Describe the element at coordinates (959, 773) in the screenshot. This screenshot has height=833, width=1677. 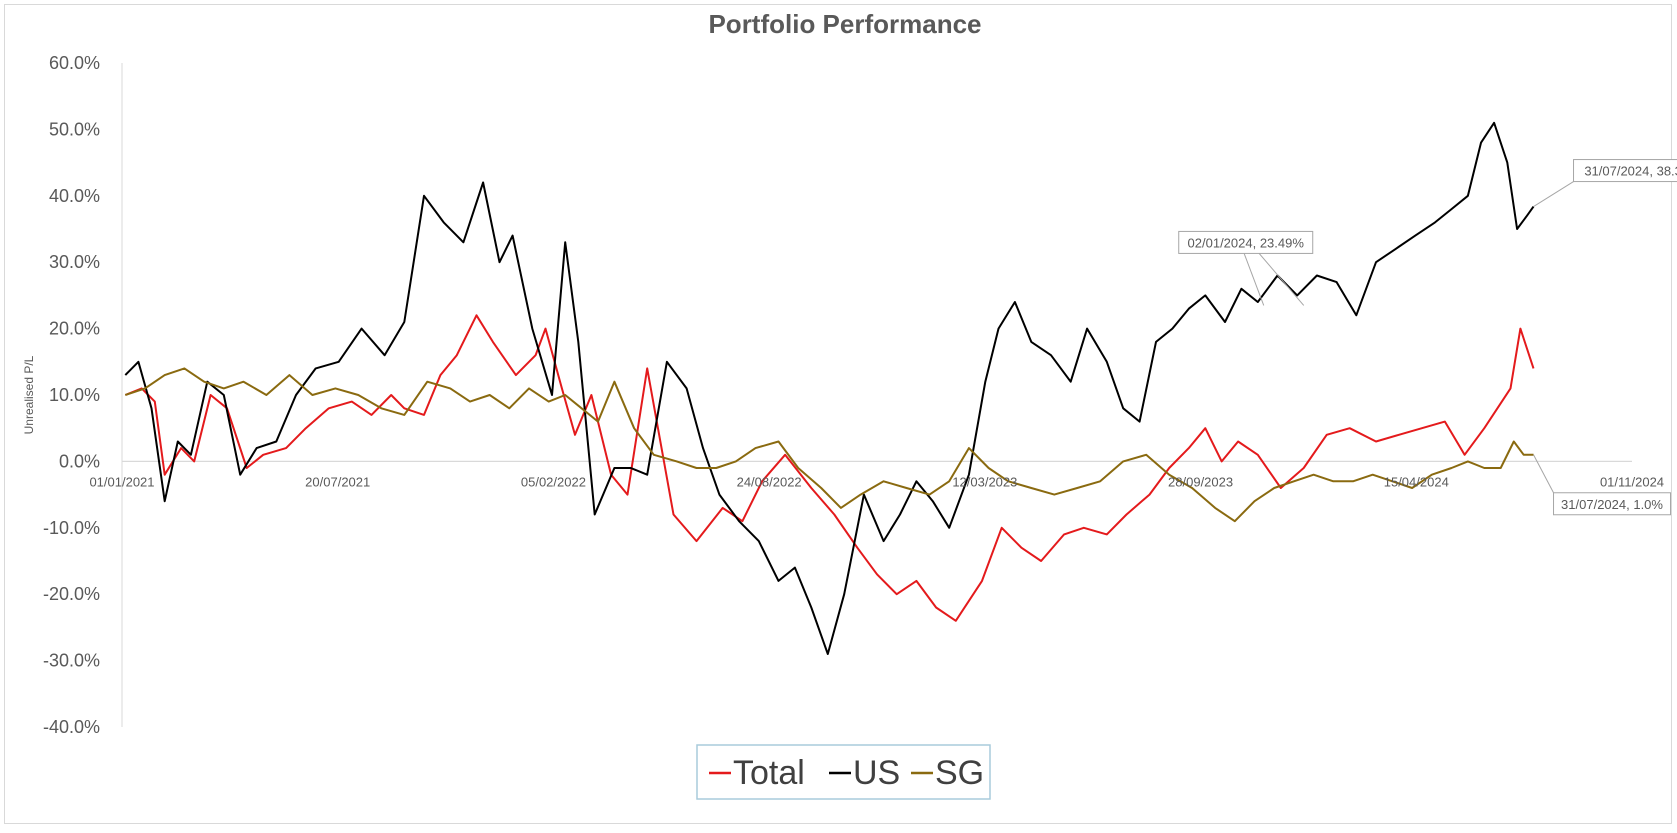
I see `legend-label-sg: SG` at that location.